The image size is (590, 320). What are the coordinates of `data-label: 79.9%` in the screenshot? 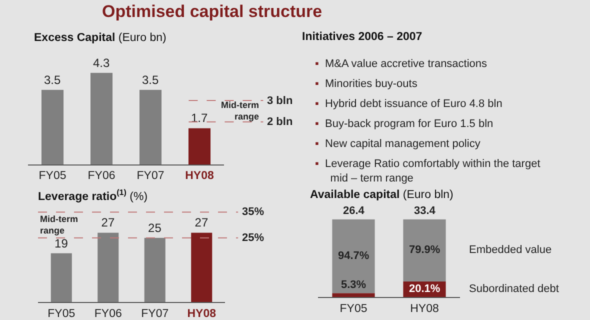 It's located at (424, 250).